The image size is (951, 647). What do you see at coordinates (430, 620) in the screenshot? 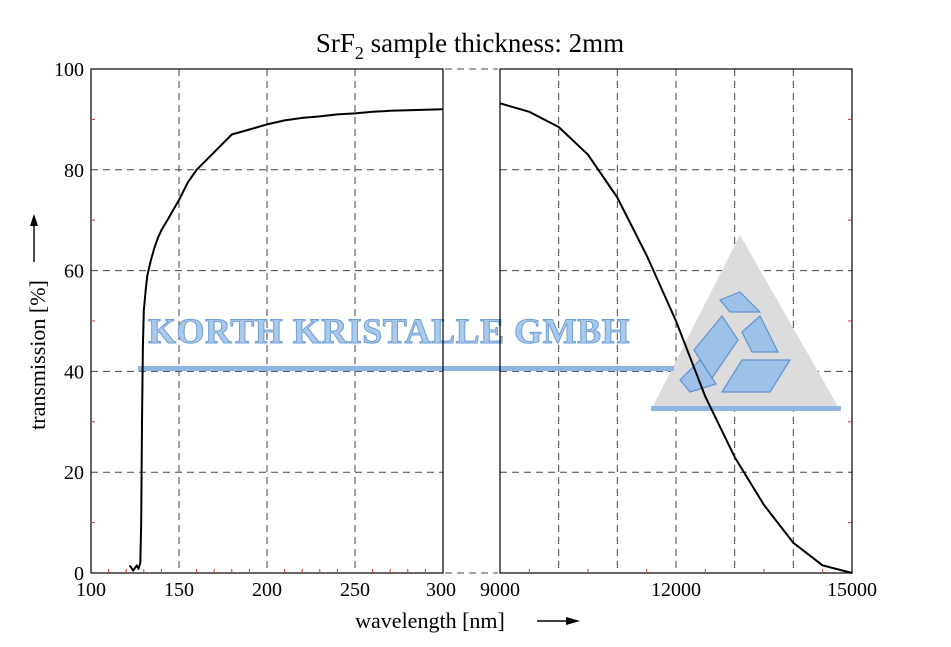
I see `x-axis-label: wavelength [nm]` at bounding box center [430, 620].